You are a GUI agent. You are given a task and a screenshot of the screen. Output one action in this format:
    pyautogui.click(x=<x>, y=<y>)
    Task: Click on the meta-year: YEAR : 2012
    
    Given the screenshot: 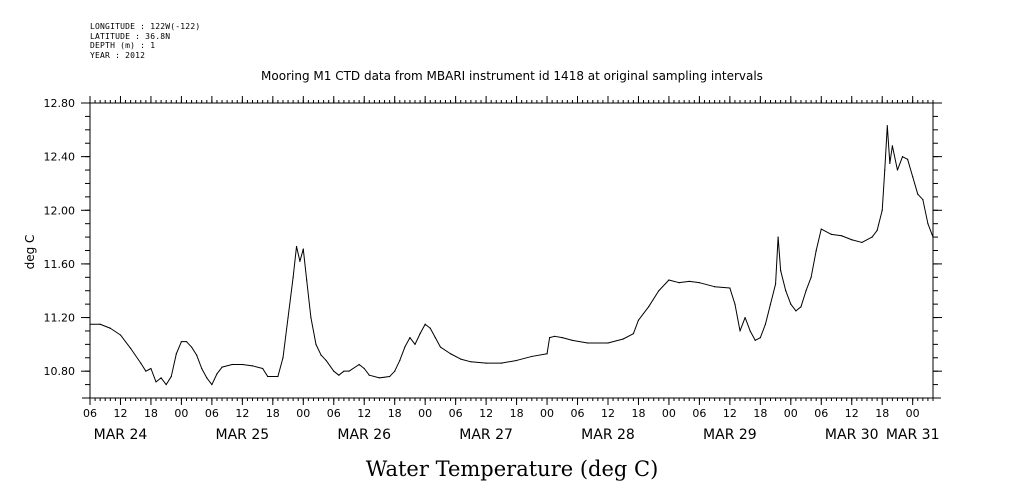 What is the action you would take?
    pyautogui.click(x=118, y=55)
    